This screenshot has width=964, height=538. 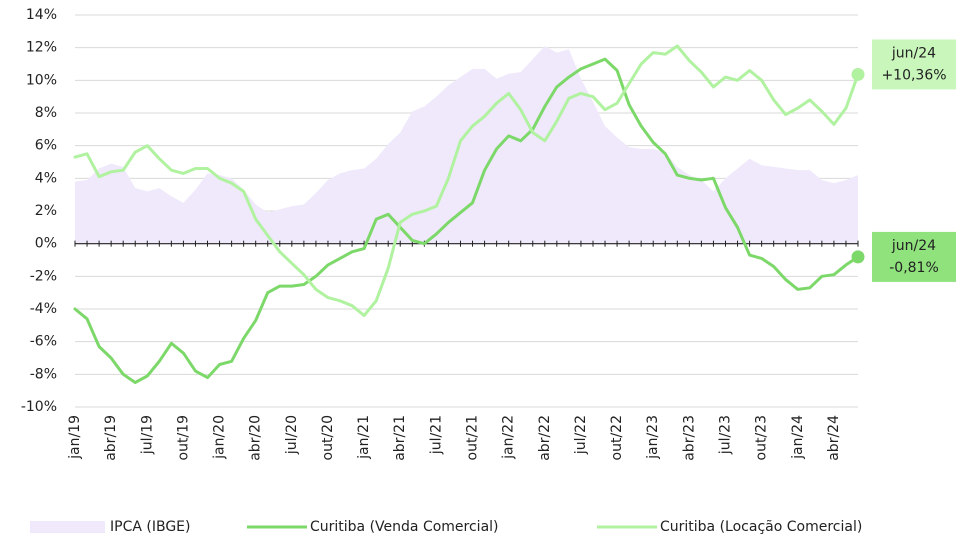 What do you see at coordinates (581, 435) in the screenshot?
I see `x-tick-label: jul/22` at bounding box center [581, 435].